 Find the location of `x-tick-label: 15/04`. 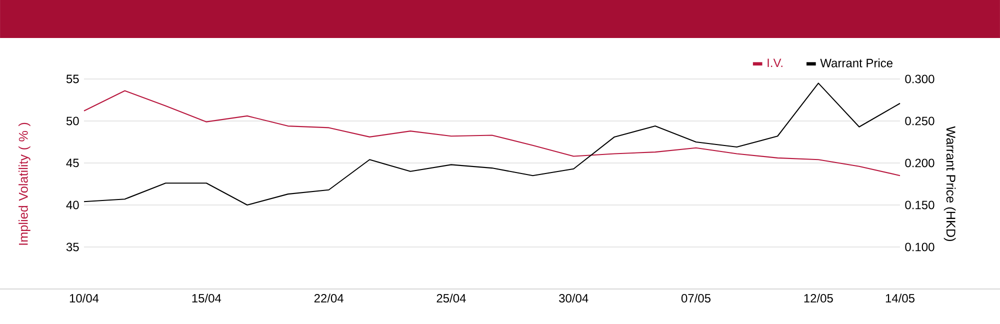

x-tick-label: 15/04 is located at coordinates (207, 298).